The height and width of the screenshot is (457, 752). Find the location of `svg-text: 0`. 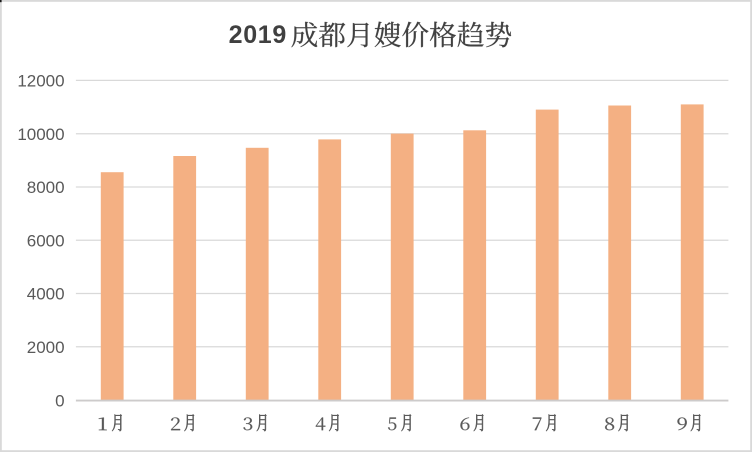

svg-text: 0 is located at coordinates (59, 400).